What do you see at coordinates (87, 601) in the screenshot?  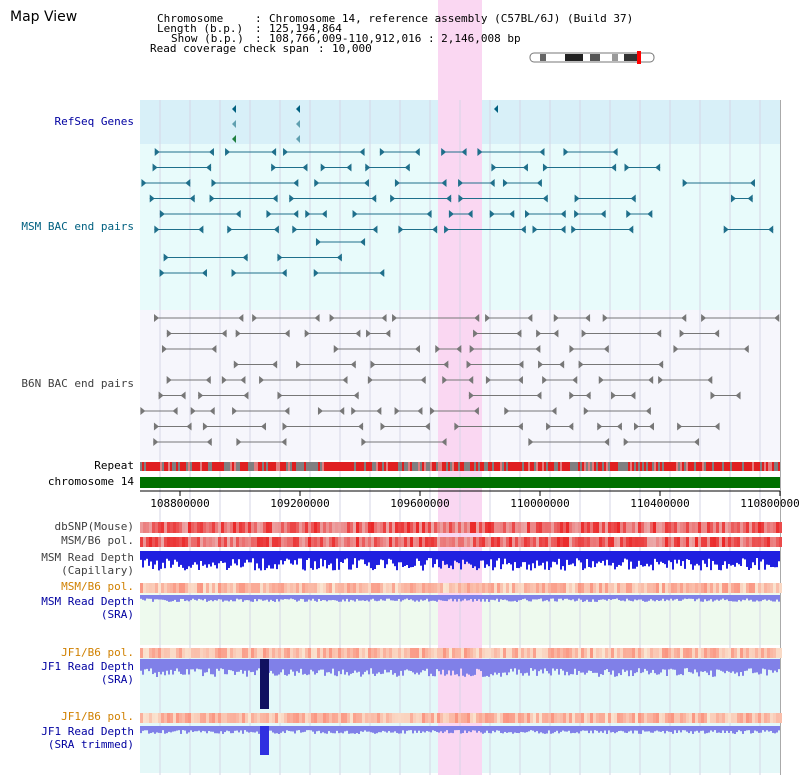 I see `msm-depth-sra-label: MSM Read Depth` at bounding box center [87, 601].